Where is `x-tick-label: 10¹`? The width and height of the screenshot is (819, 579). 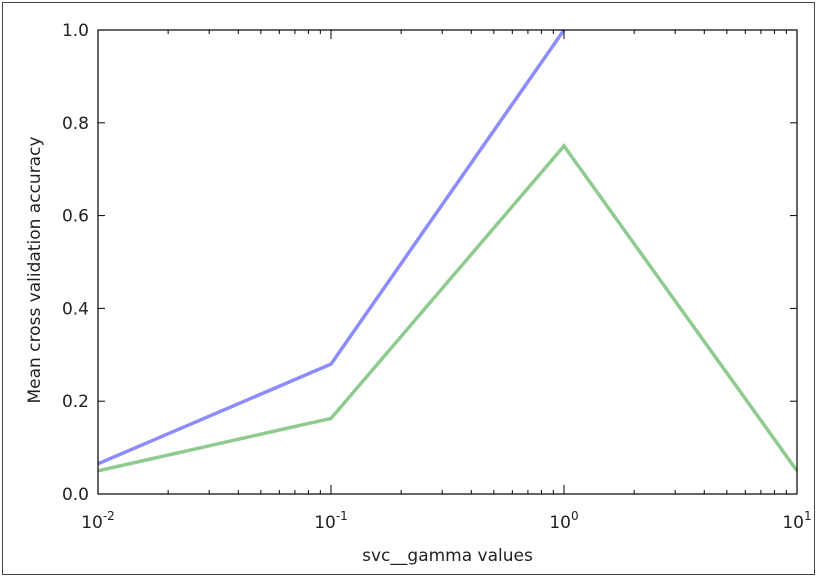
x-tick-label: 10¹ is located at coordinates (796, 521).